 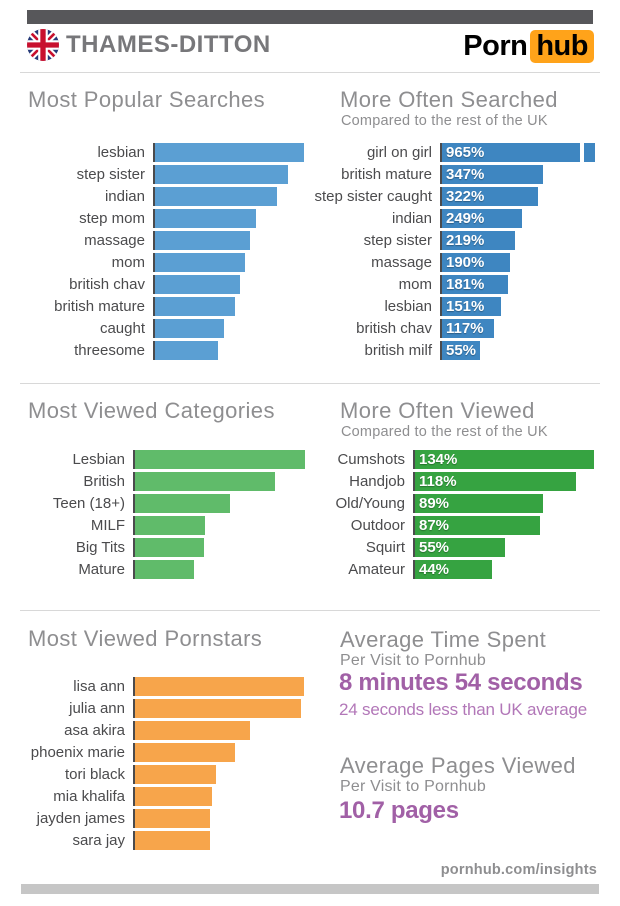 I want to click on bar-label: Cumshots, so click(x=371, y=459).